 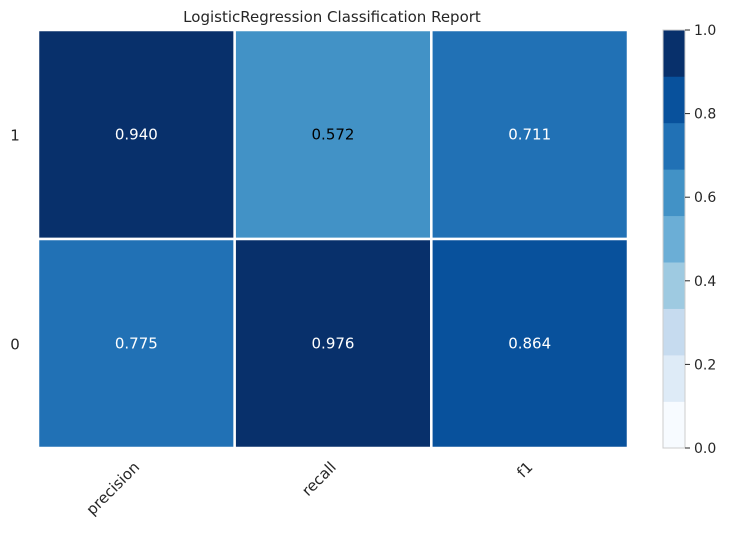 What do you see at coordinates (705, 282) in the screenshot?
I see `colorbar-tick-label: 0.4` at bounding box center [705, 282].